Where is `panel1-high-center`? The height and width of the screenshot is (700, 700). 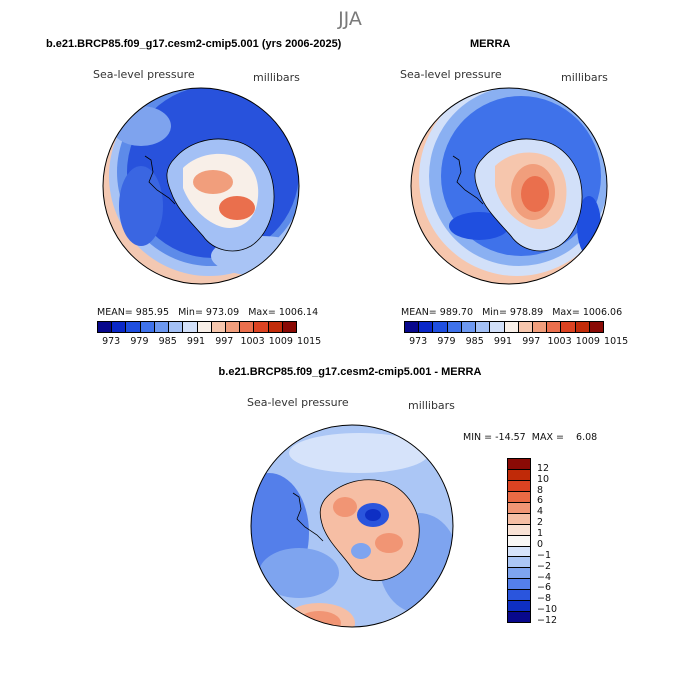
panel1-high-center is located at coordinates (213, 182).